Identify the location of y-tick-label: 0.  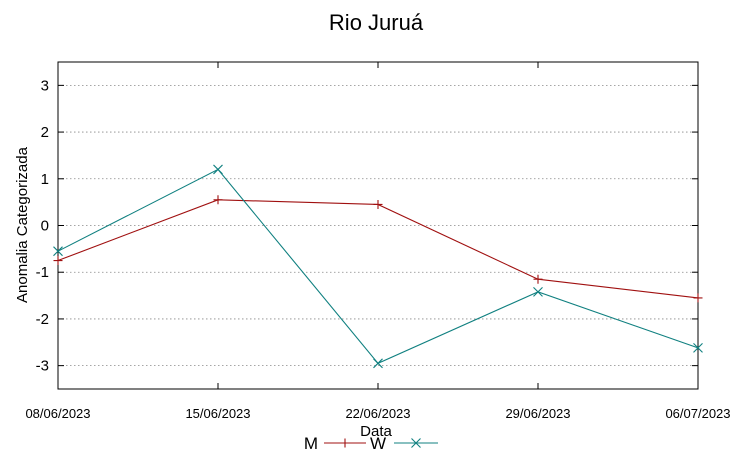
(45, 226).